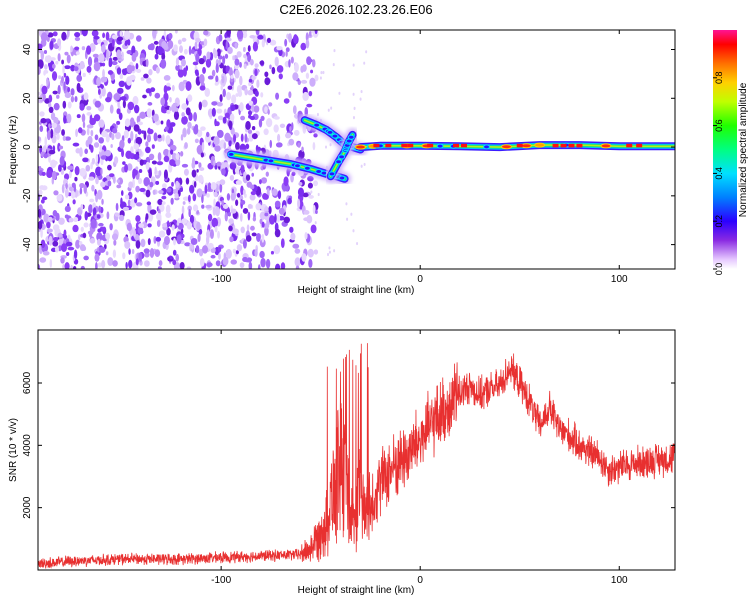  I want to click on x-tick-label: 100, so click(619, 279).